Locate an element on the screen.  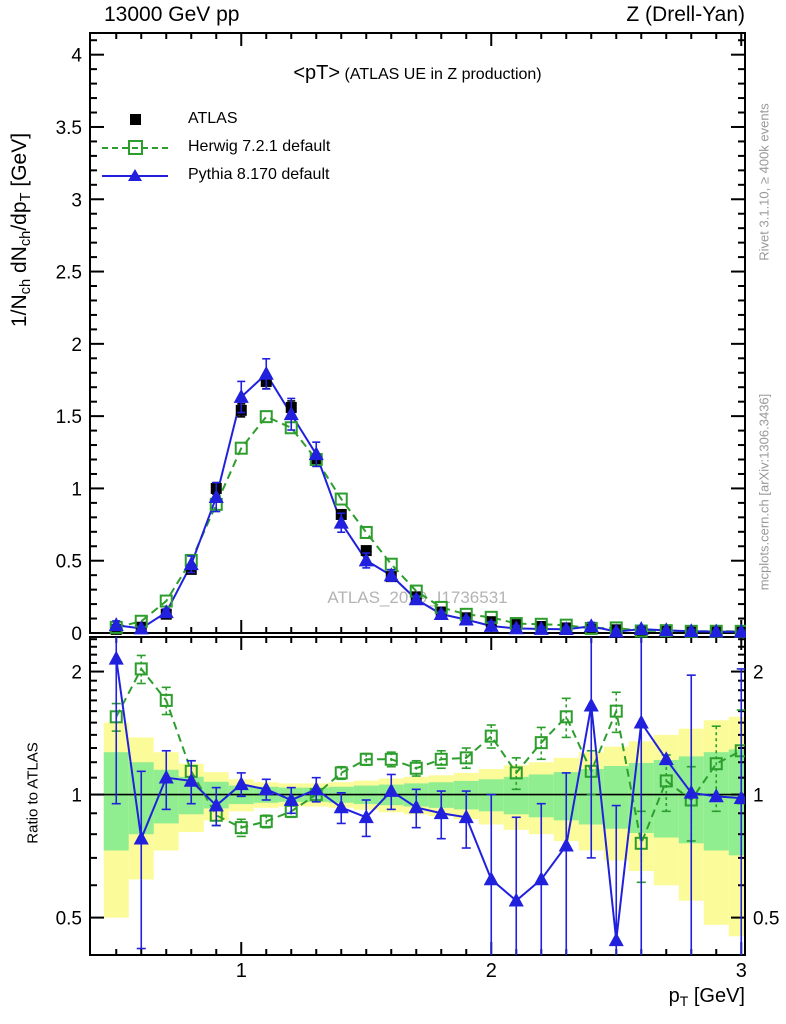
legend-item-herwig: Herwig 7.2.1 default is located at coordinates (213, 147).